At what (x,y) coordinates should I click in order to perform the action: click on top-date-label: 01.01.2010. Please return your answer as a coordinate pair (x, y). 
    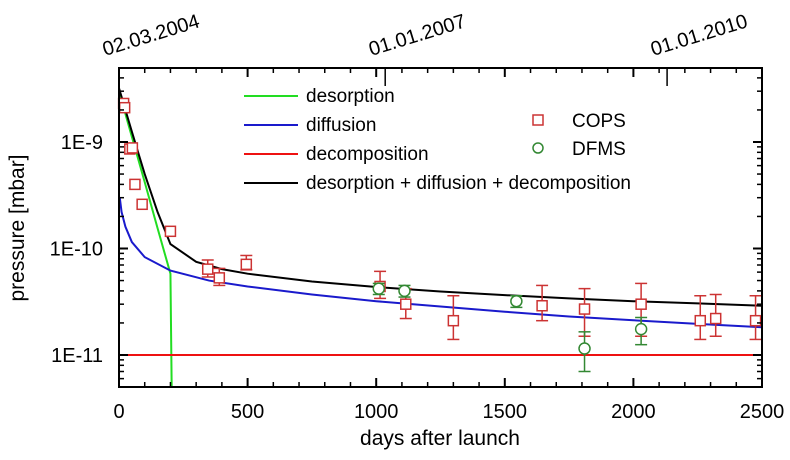
    Looking at the image, I should click on (699, 35).